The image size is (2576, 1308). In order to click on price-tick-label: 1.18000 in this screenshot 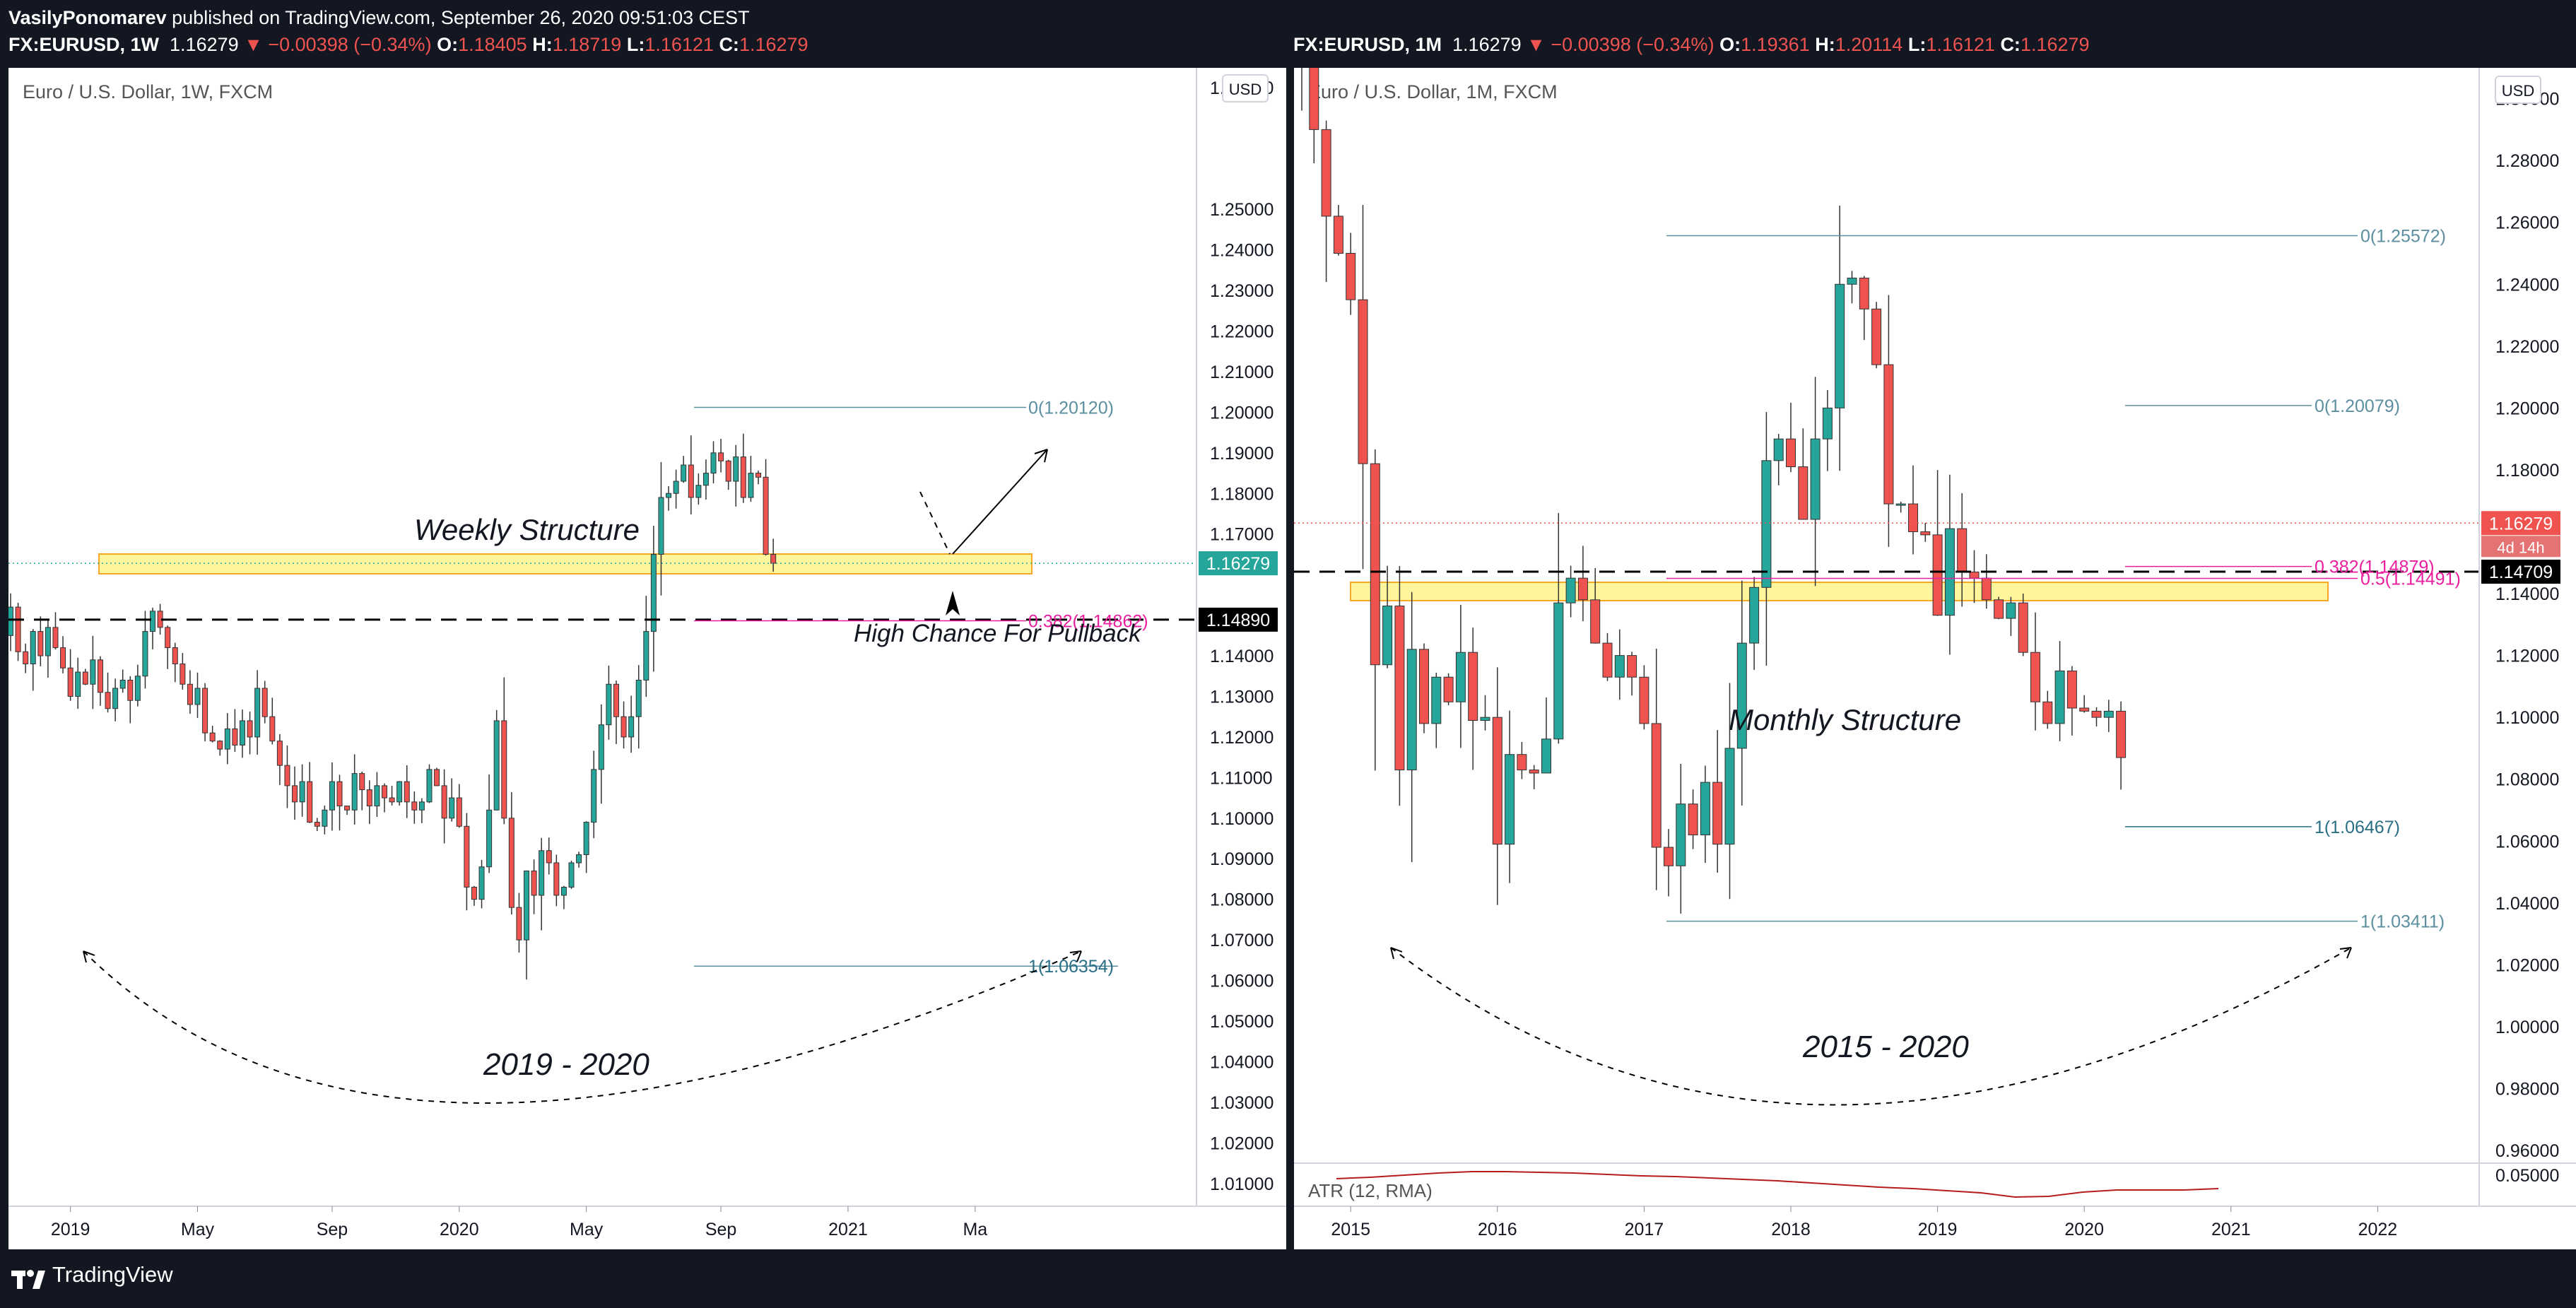, I will do `click(1242, 494)`.